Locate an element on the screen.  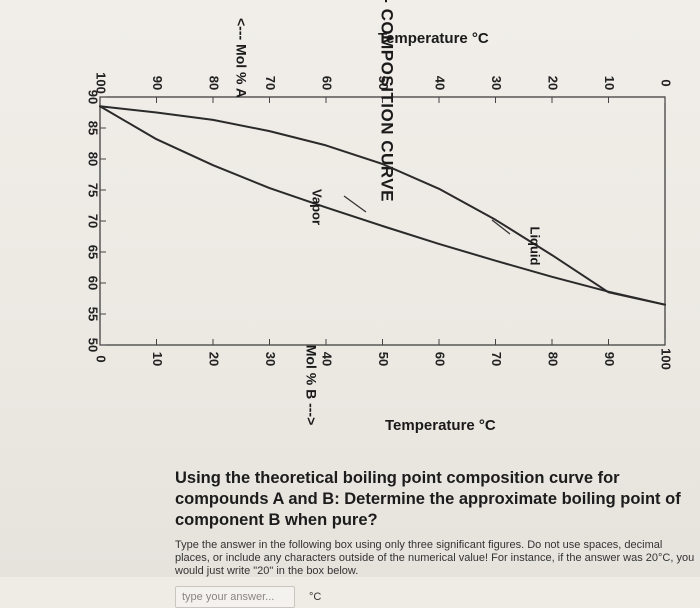
y-tick-label: 50 is located at coordinates (93, 345).